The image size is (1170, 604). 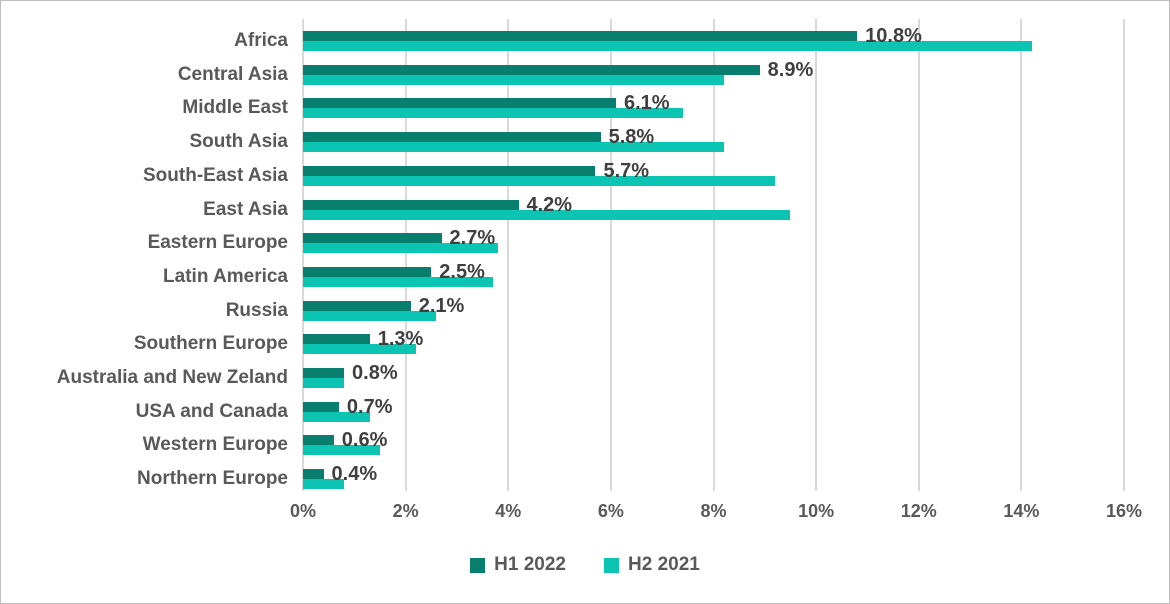 What do you see at coordinates (303, 511) in the screenshot?
I see `x-axis-tick-label: 0%` at bounding box center [303, 511].